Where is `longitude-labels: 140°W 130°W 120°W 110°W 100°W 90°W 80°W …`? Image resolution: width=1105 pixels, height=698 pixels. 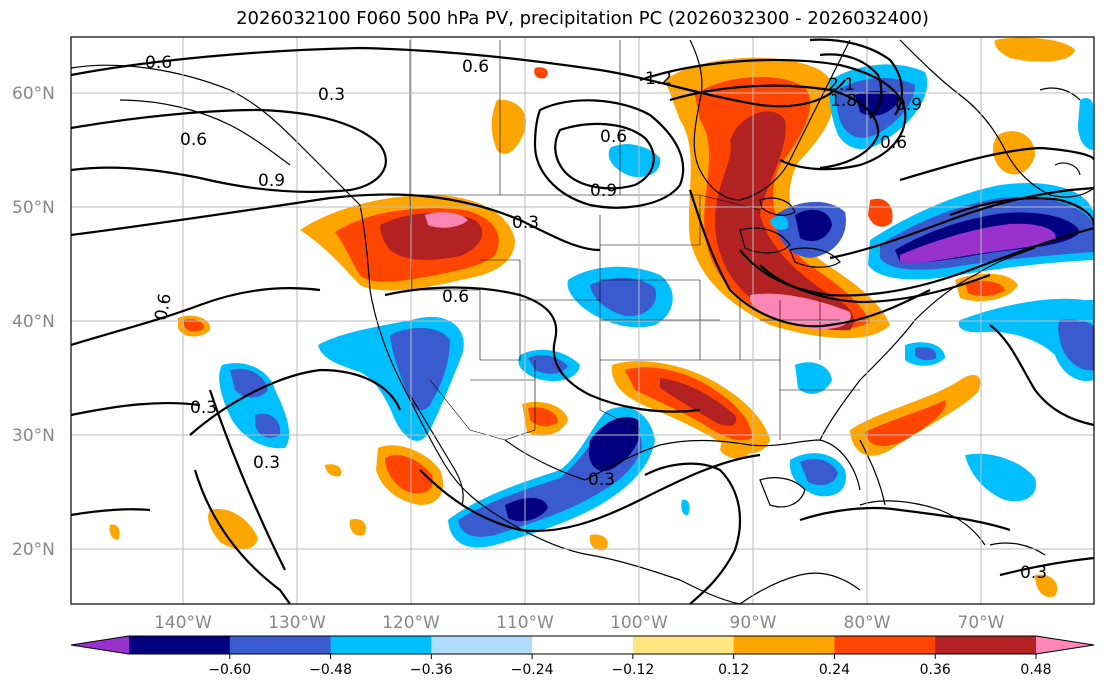 longitude-labels: 140°W 130°W 120°W 110°W 100°W 90°W 80°W … is located at coordinates (579, 623).